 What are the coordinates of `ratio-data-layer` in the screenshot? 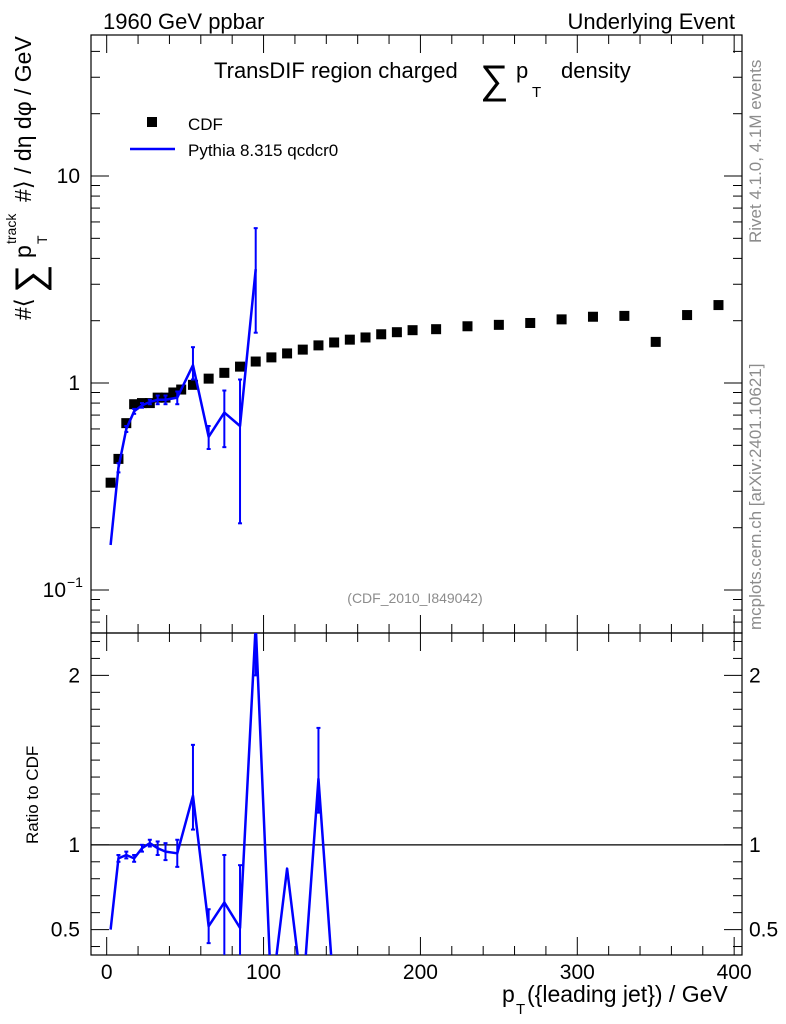 It's located at (221, 794).